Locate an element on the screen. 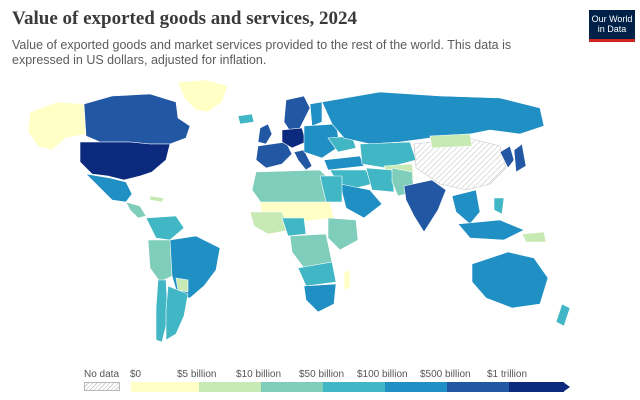 This screenshot has width=640, height=400. country-iran is located at coordinates (380, 180).